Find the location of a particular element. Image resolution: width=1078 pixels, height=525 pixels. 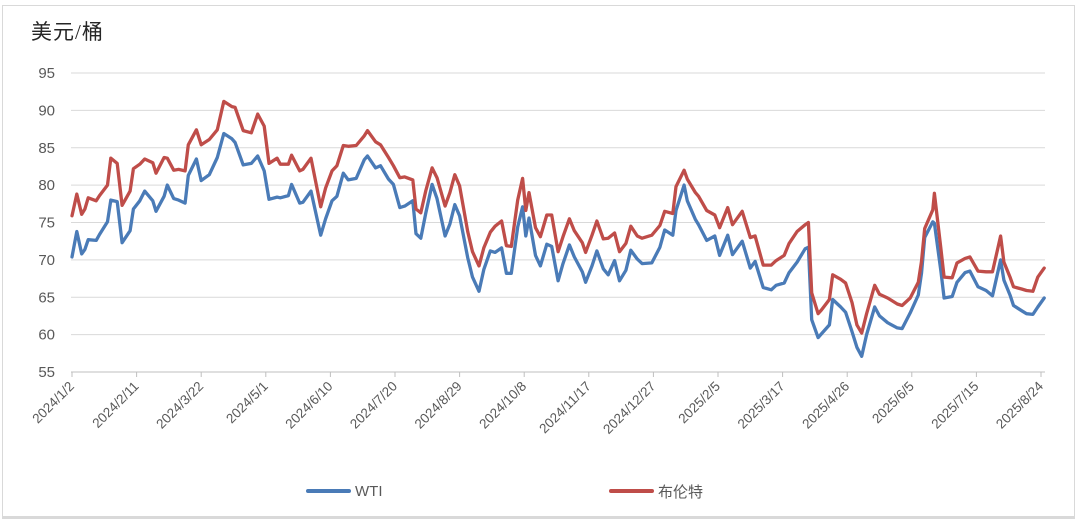

x-tick-label: 2024/10/8 is located at coordinates (502, 405).